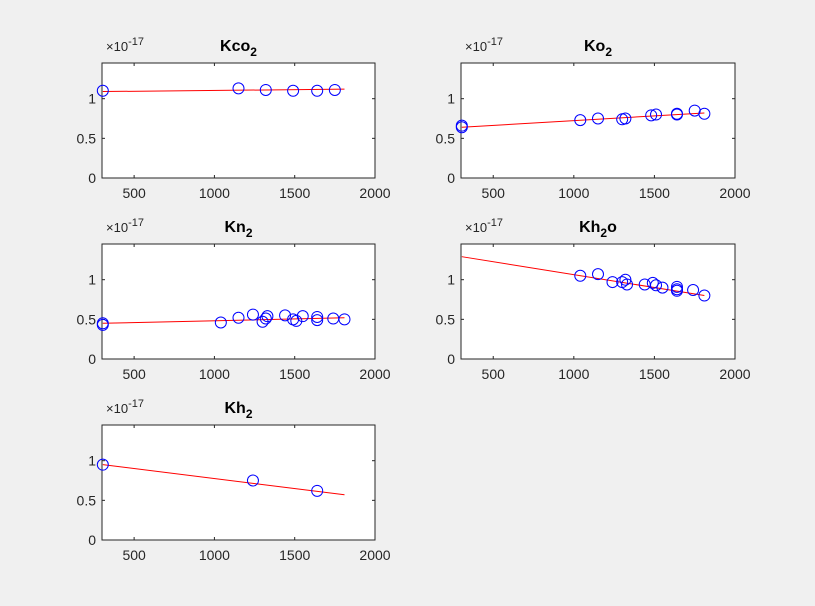 Image resolution: width=815 pixels, height=606 pixels. I want to click on chart-5-exponent-label: ×10⁻¹⁷, so click(125, 407).